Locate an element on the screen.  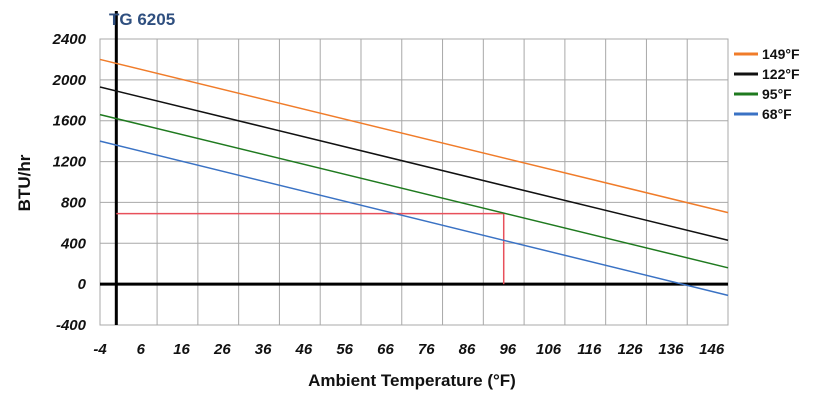
legend-label: 68°F is located at coordinates (777, 114).